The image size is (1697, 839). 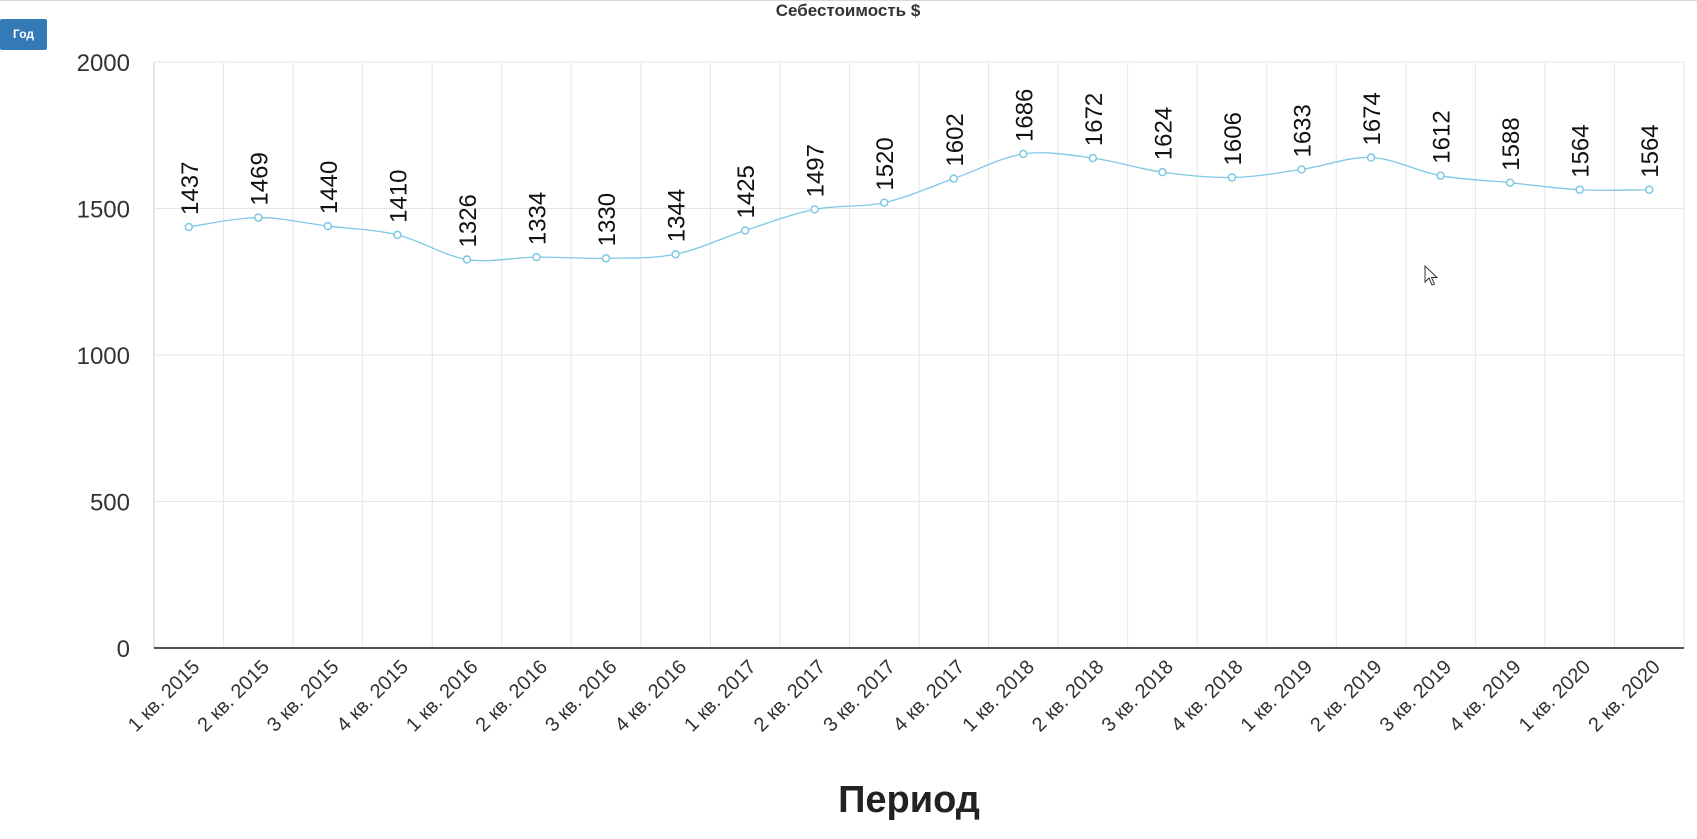 What do you see at coordinates (259, 178) in the screenshot?
I see `data-label: 1469` at bounding box center [259, 178].